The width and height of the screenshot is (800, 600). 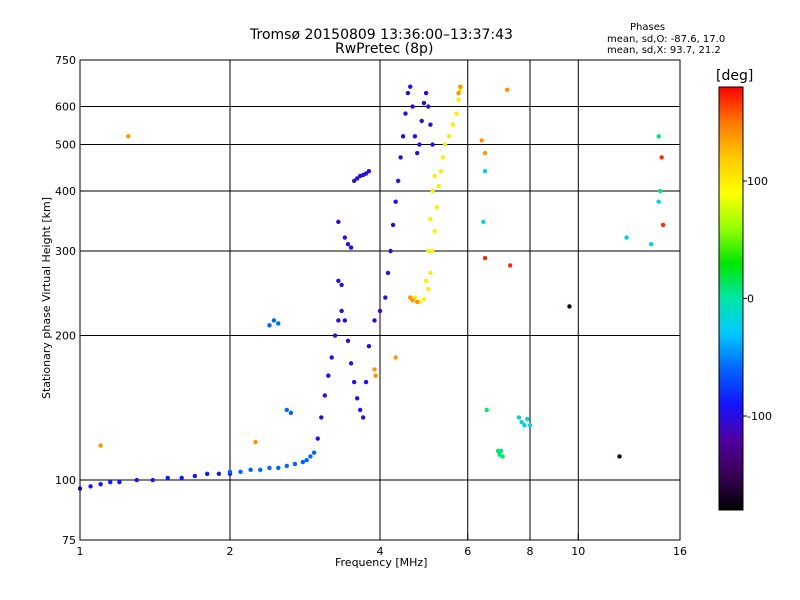 What do you see at coordinates (382, 546) in the screenshot?
I see `x-tick-labels: 1 2 4 6 8 10 16` at bounding box center [382, 546].